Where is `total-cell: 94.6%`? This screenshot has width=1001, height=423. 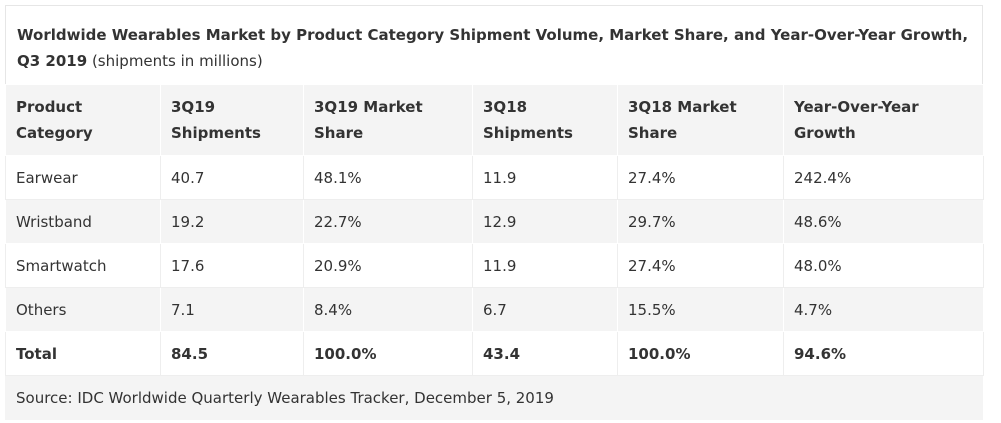 total-cell: 94.6% is located at coordinates (883, 353).